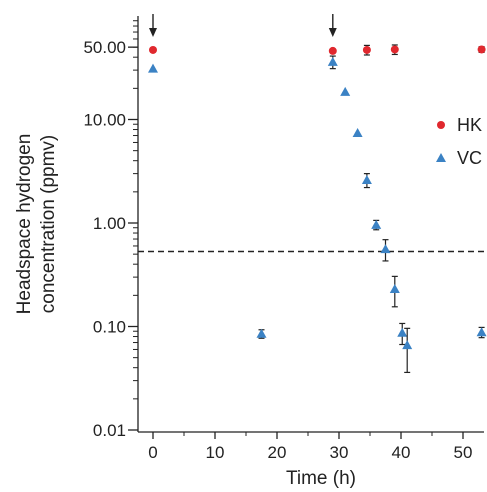  Describe the element at coordinates (441, 125) in the screenshot. I see `legend-marker-hk` at that location.